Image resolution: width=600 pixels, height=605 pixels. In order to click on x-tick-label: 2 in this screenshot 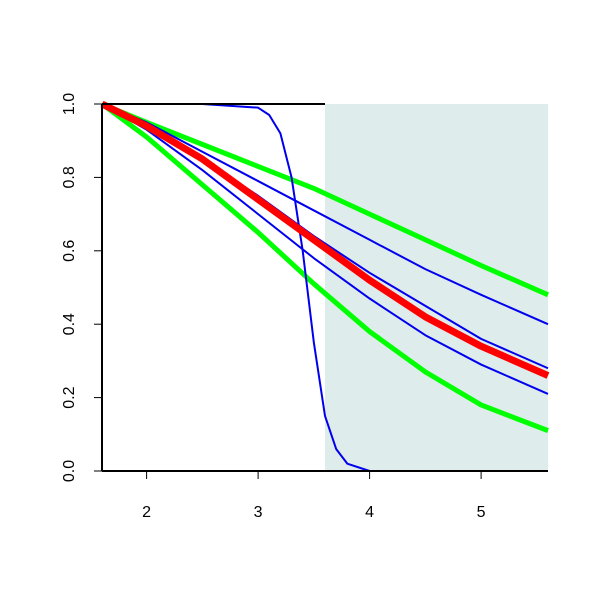, I will do `click(146, 512)`.